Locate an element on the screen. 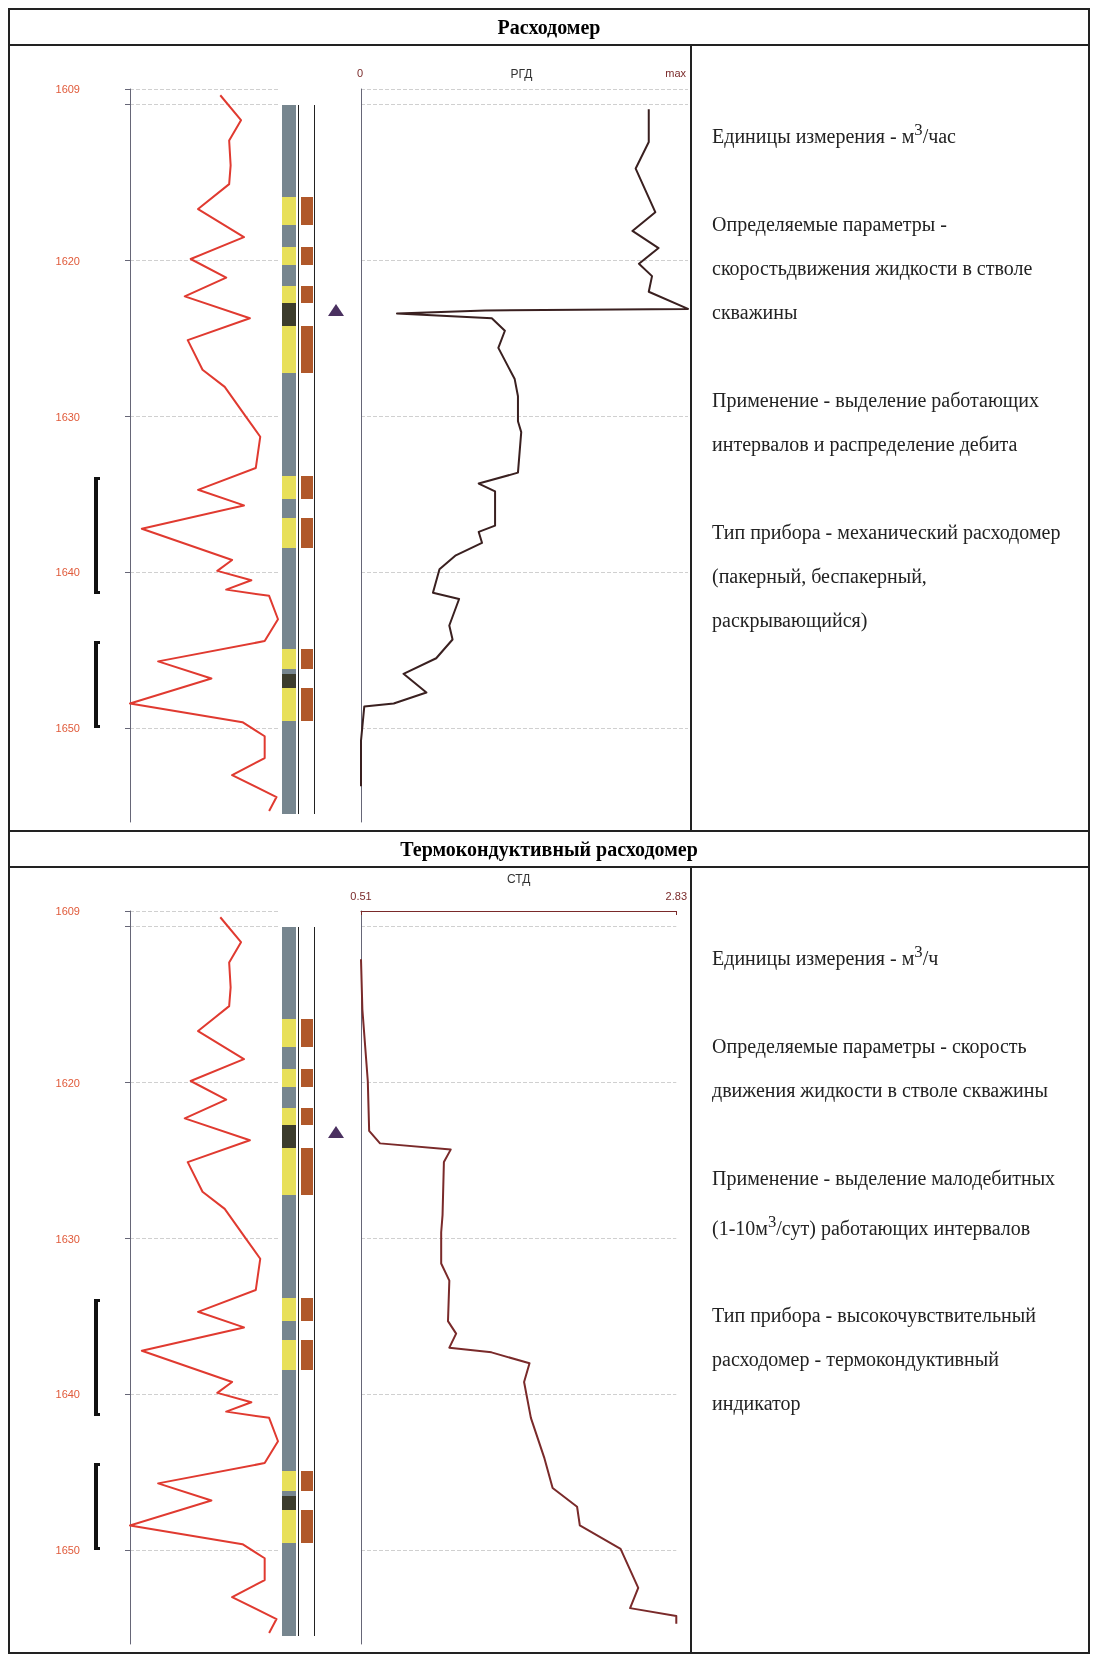 This screenshot has width=1096, height=1660. text: max is located at coordinates (675, 73).